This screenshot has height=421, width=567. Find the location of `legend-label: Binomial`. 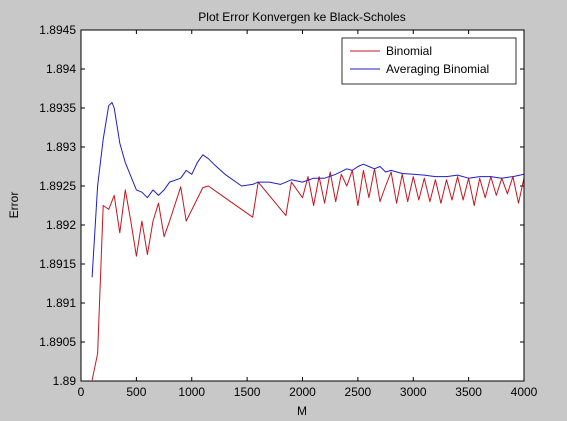

legend-label: Binomial is located at coordinates (409, 51).